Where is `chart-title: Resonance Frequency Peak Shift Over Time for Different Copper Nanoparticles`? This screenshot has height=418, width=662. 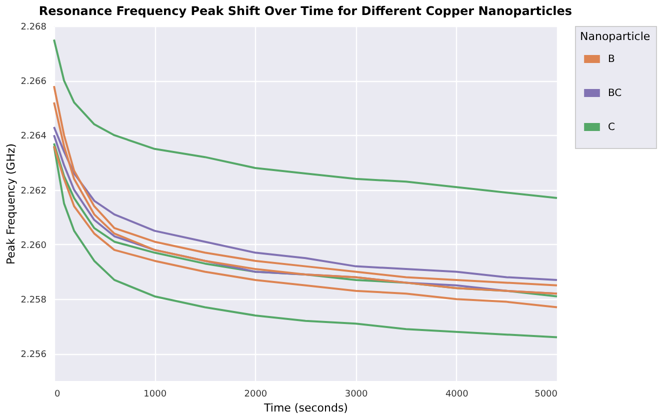
chart-title: Resonance Frequency Peak Shift Over Time for Different Copper Nanoparticles is located at coordinates (305, 11).